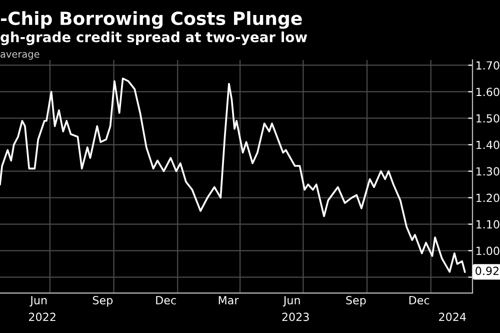 The width and height of the screenshot is (500, 333). I want to click on y-tick-label: 1.70, so click(488, 65).